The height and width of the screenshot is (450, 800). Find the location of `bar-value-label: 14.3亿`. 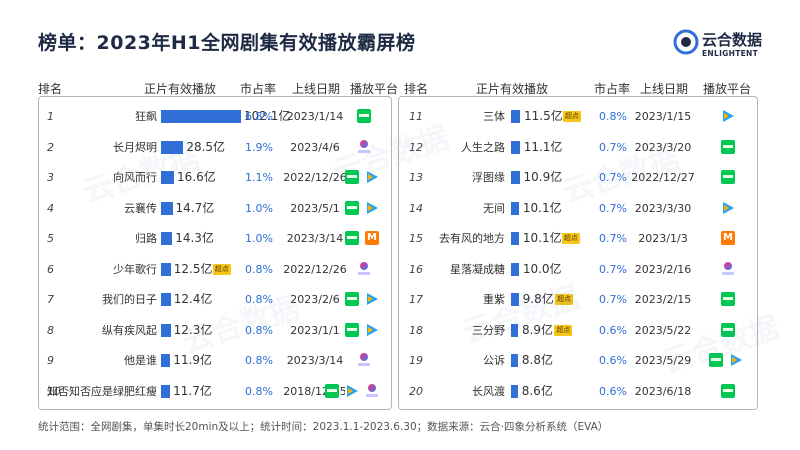

bar-value-label: 14.3亿 is located at coordinates (194, 238).